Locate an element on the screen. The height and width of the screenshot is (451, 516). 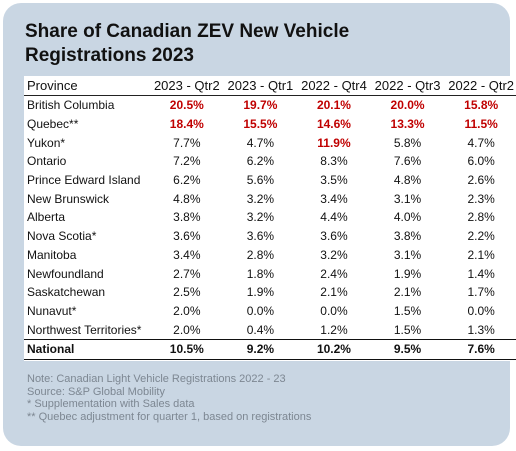
total-value-cell: 9.5% is located at coordinates (407, 349).